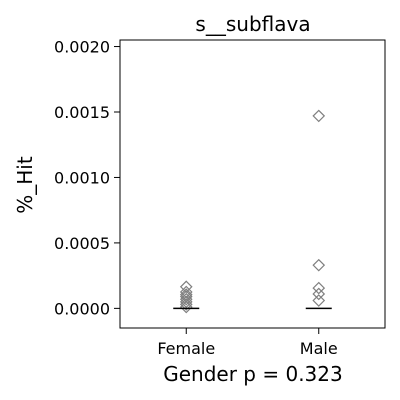  I want to click on y-tick-label: 0.0015, so click(82, 112).